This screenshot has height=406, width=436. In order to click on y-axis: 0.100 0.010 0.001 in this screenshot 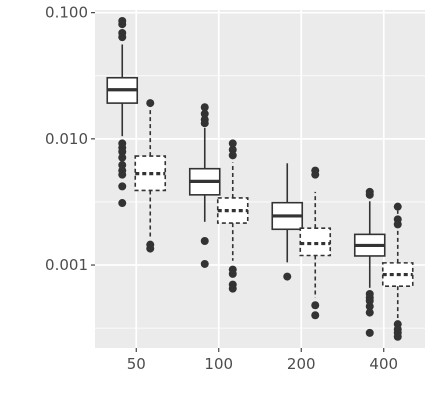, I will do `click(70, 139)`.